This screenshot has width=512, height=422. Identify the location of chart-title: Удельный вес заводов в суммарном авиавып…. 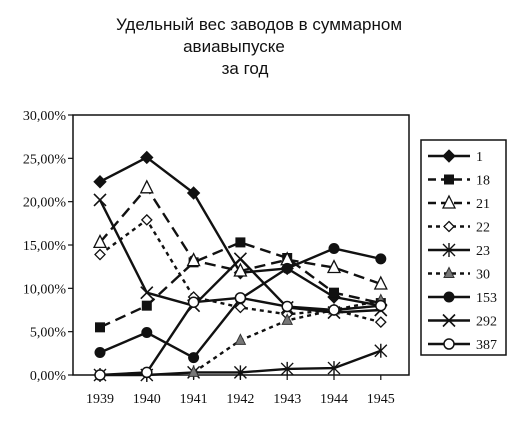
(259, 46).